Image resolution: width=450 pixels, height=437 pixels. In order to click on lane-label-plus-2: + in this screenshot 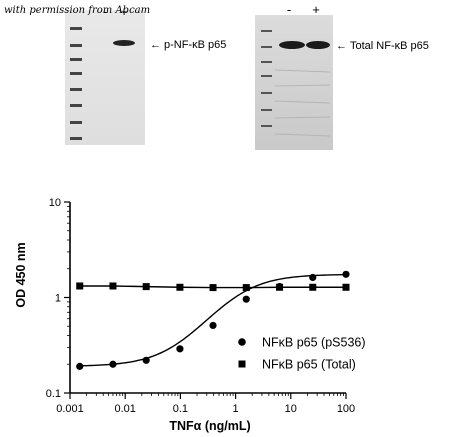, I will do `click(316, 9)`.